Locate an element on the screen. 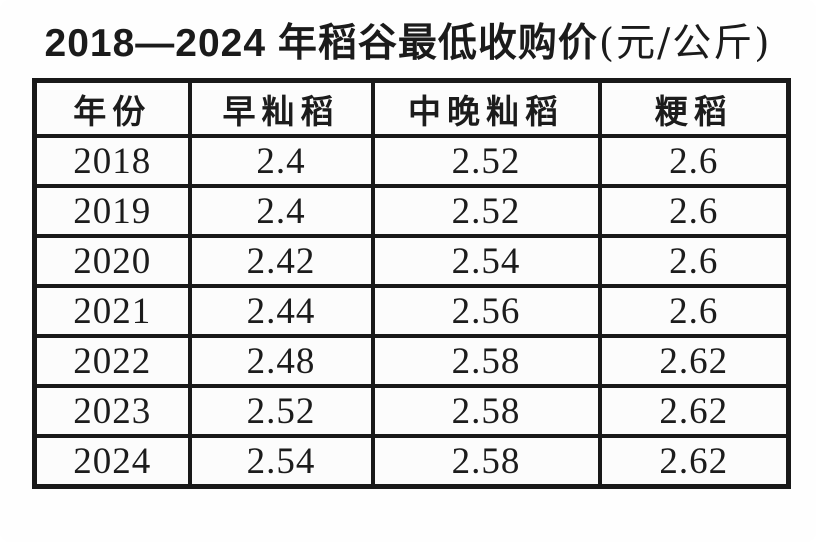  column-header-japonica: 粳稻 is located at coordinates (694, 108).